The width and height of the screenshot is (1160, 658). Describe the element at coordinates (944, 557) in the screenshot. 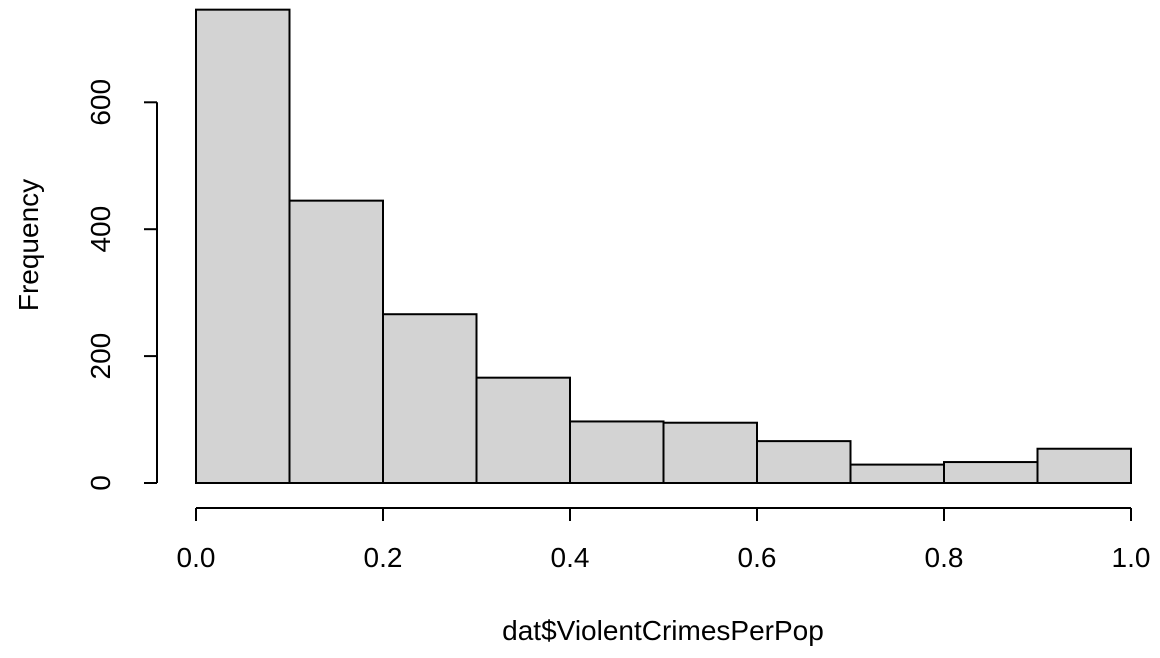

I see `x-tick-label-4: 0.8` at that location.